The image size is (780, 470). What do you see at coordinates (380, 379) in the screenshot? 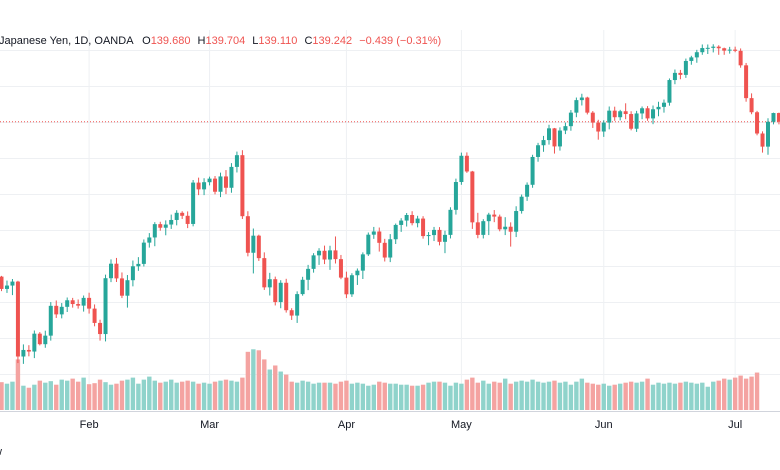
I see `volume-series` at bounding box center [380, 379].